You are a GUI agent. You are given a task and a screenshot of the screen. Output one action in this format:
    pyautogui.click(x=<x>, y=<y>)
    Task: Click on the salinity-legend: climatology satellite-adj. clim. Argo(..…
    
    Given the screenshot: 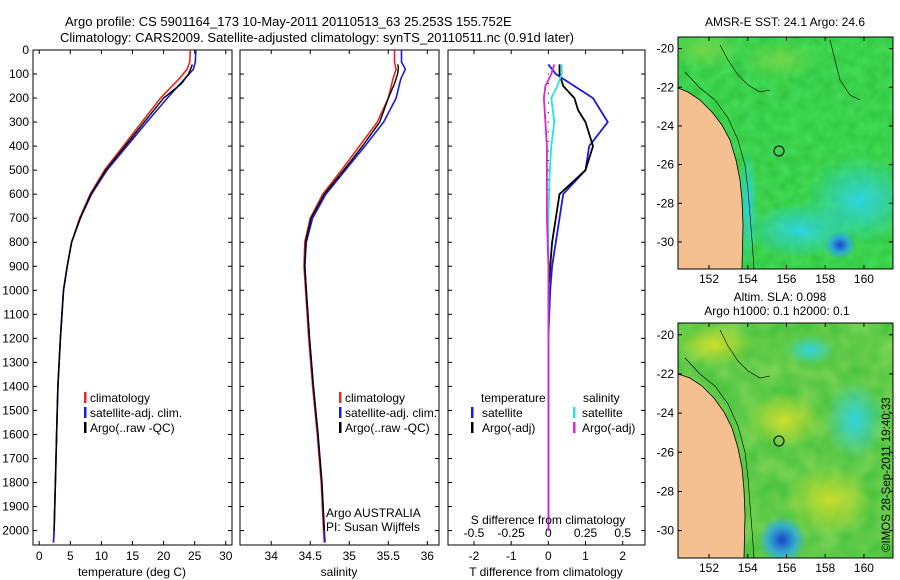 What is the action you would take?
    pyautogui.click(x=381, y=462)
    